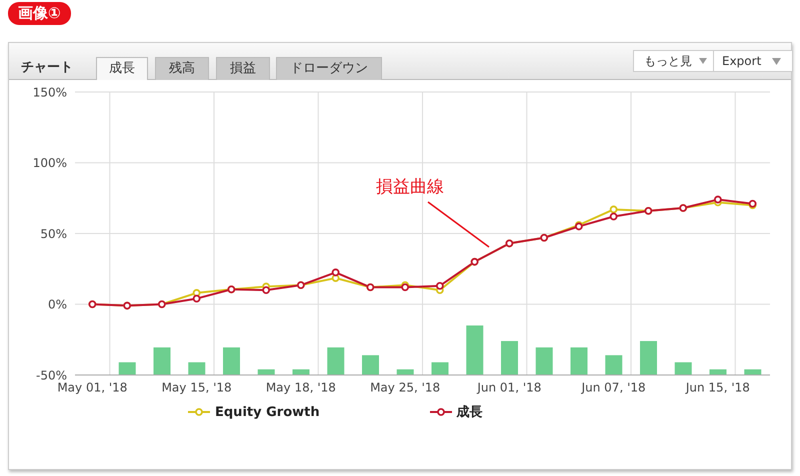 Image resolution: width=800 pixels, height=476 pixels. I want to click on annotation: 損益曲線, so click(410, 187).